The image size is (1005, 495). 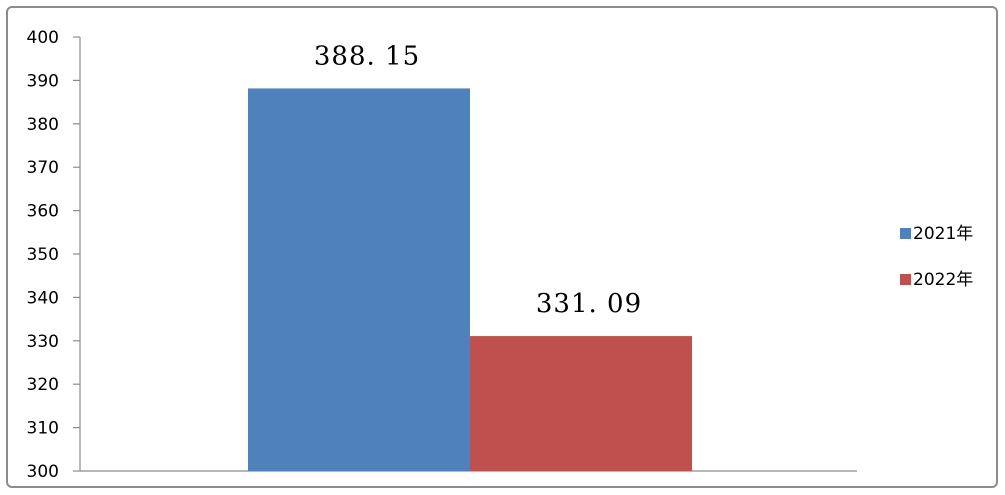 I want to click on y-tick-label: 360, so click(x=43, y=212).